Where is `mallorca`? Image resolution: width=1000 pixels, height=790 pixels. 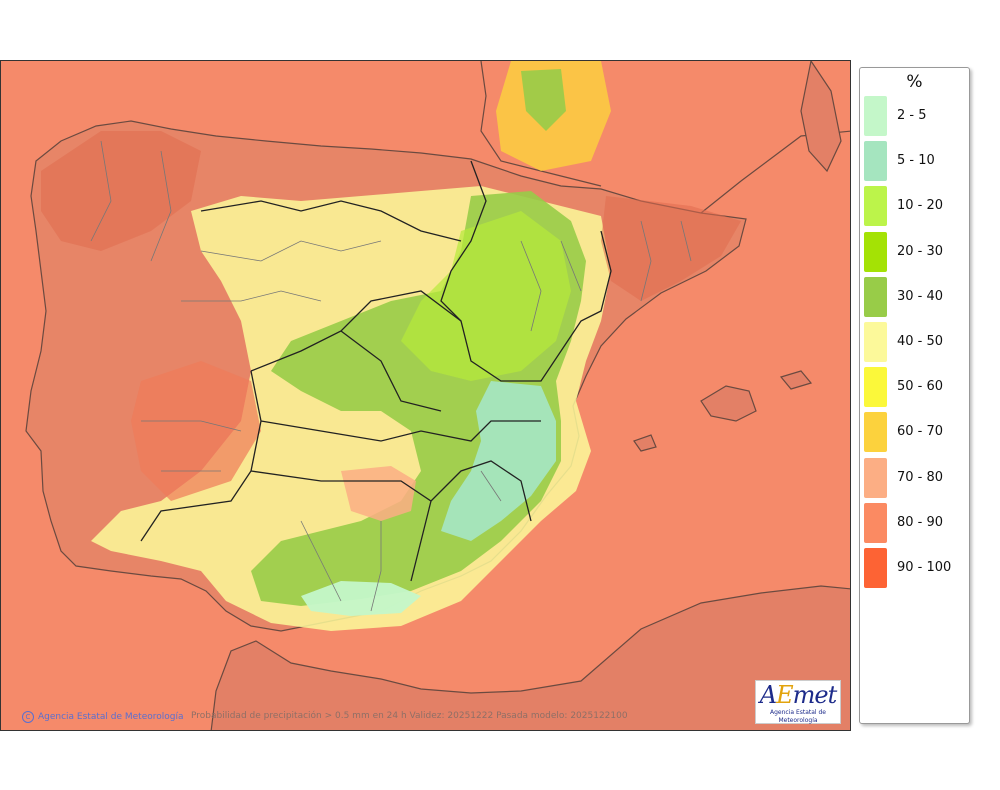 mallorca is located at coordinates (728, 403).